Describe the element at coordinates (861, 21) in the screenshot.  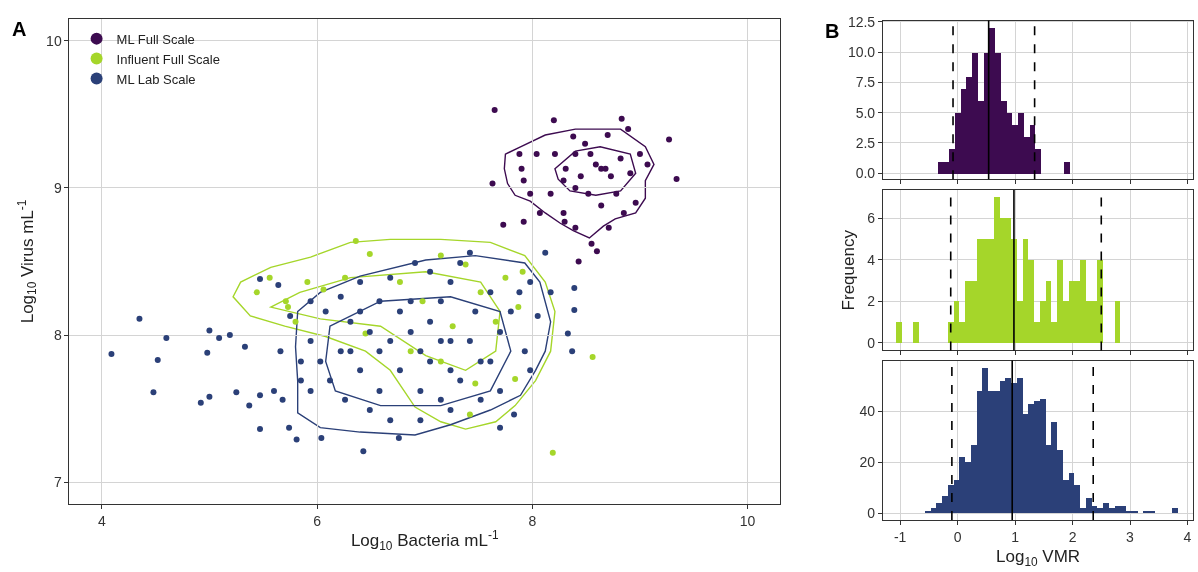
I see `y-tick-label: 12.5` at that location.